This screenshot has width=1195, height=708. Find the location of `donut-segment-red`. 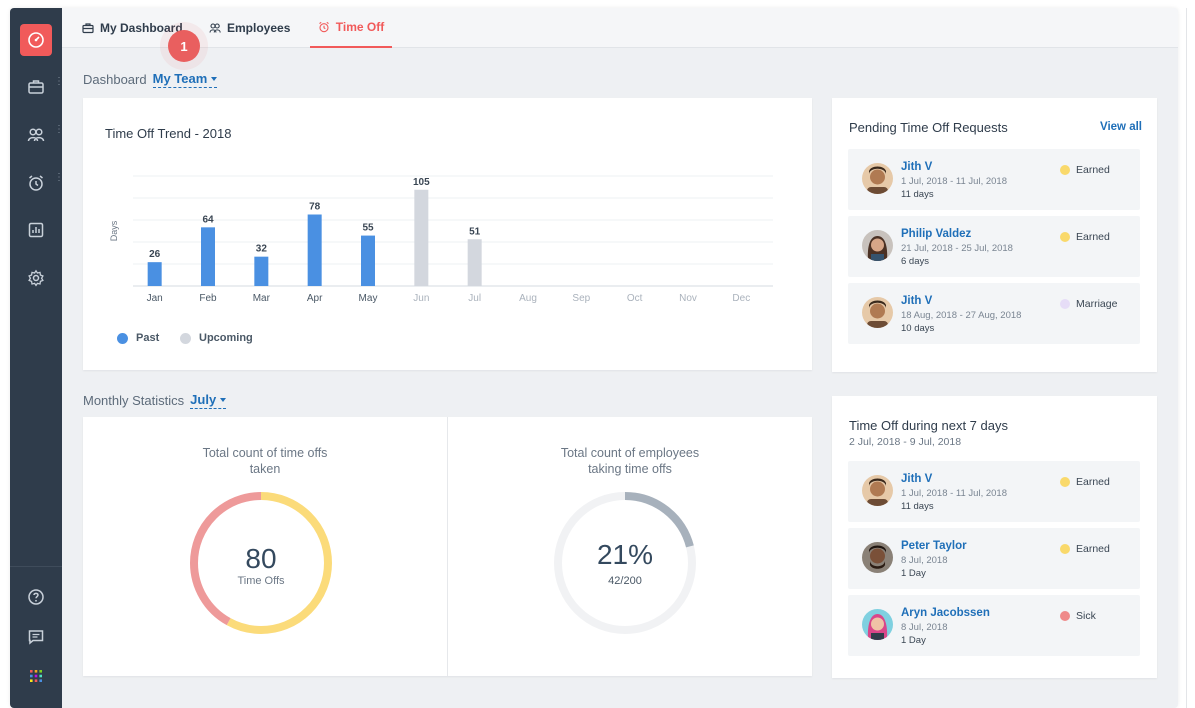

donut-segment-red is located at coordinates (261, 563).